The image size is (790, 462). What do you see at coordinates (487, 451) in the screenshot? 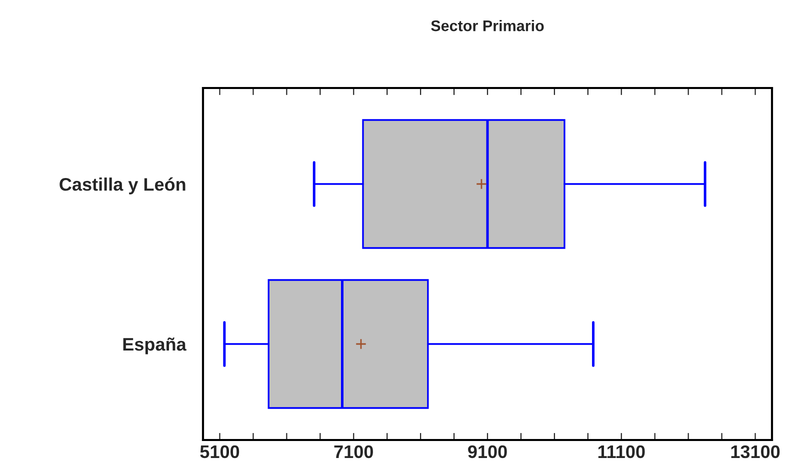
I see `x-tick-label: 9100` at bounding box center [487, 451].